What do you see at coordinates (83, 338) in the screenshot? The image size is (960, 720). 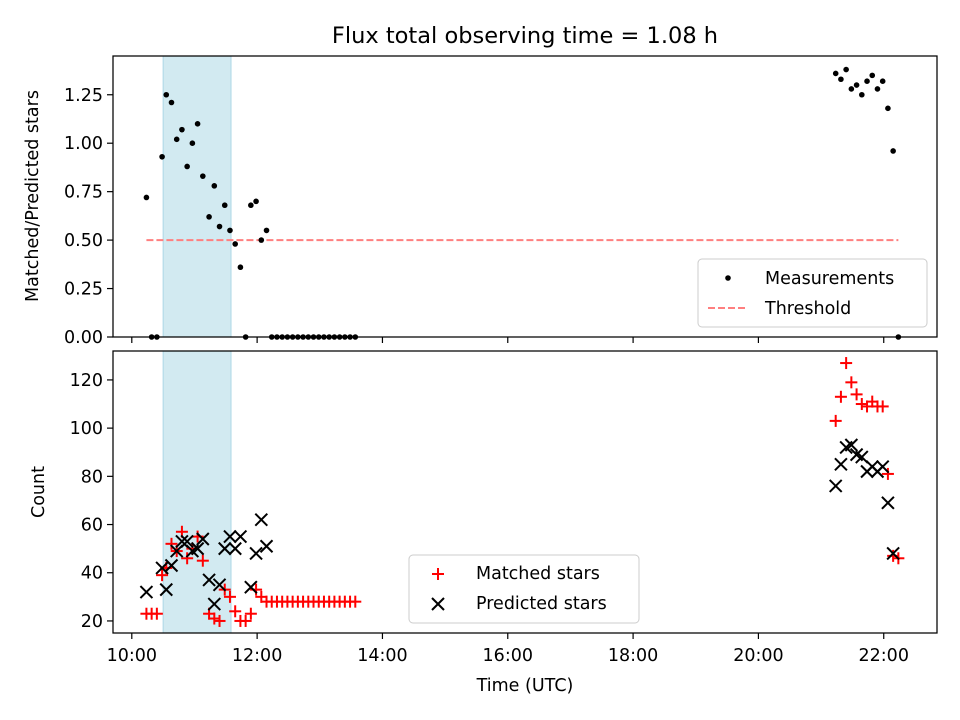 I see `y-tick-label: 0.00` at bounding box center [83, 338].